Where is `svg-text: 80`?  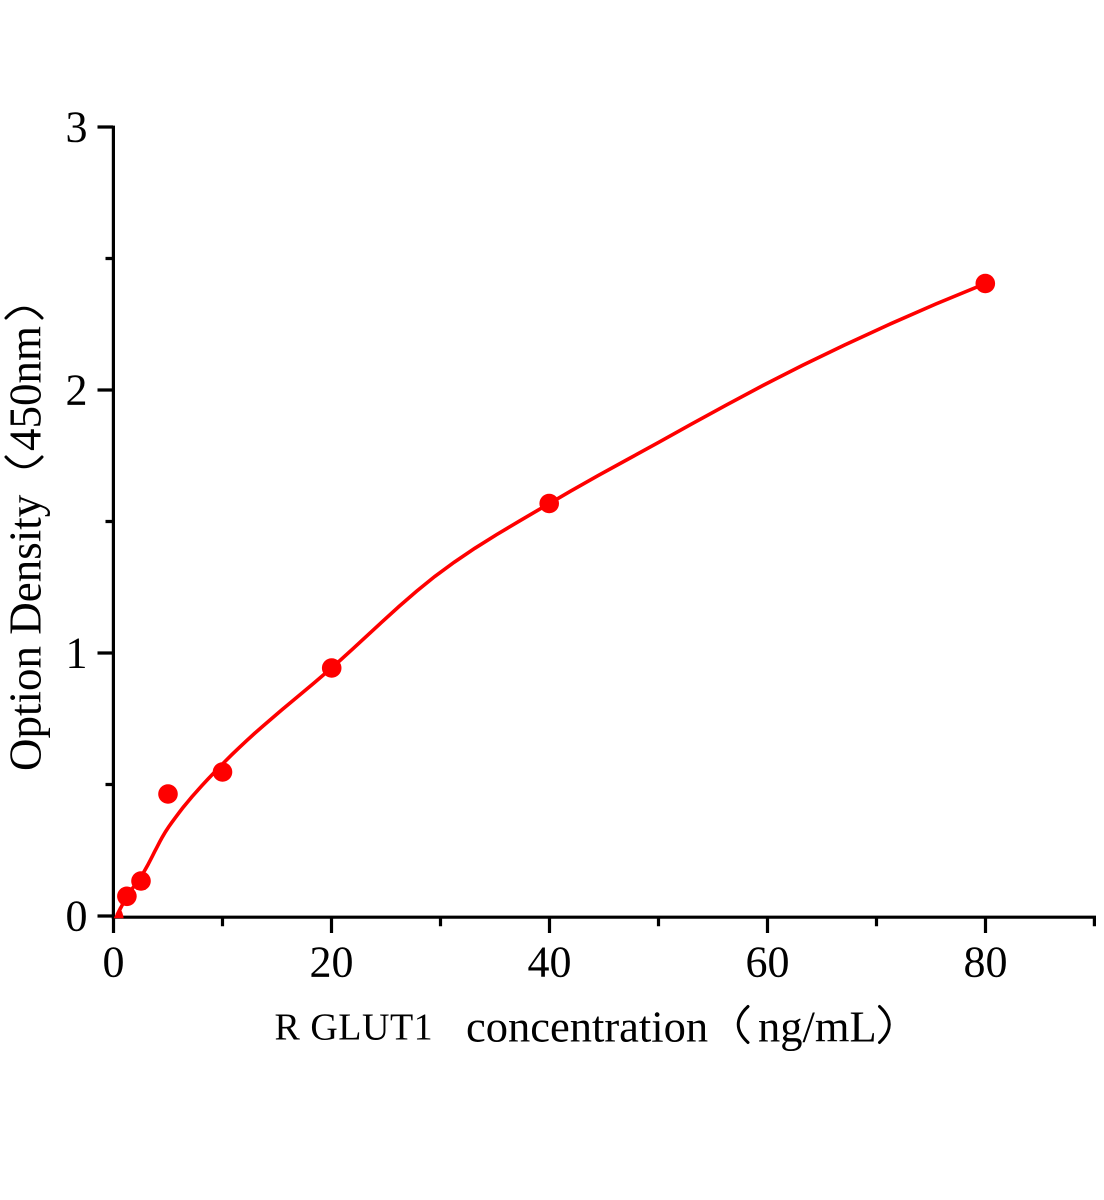 svg-text: 80 is located at coordinates (986, 962).